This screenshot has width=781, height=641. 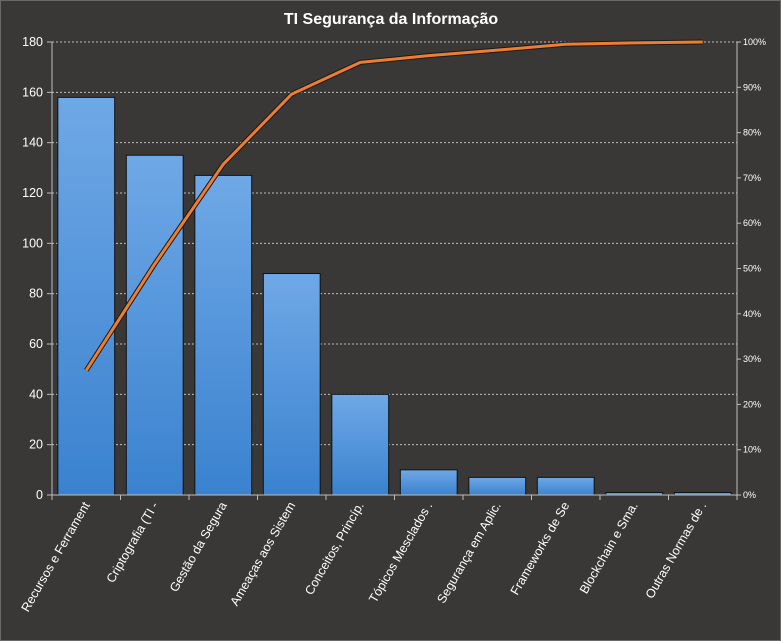 What do you see at coordinates (391, 19) in the screenshot?
I see `chart-title: TI Segurança da Informação` at bounding box center [391, 19].